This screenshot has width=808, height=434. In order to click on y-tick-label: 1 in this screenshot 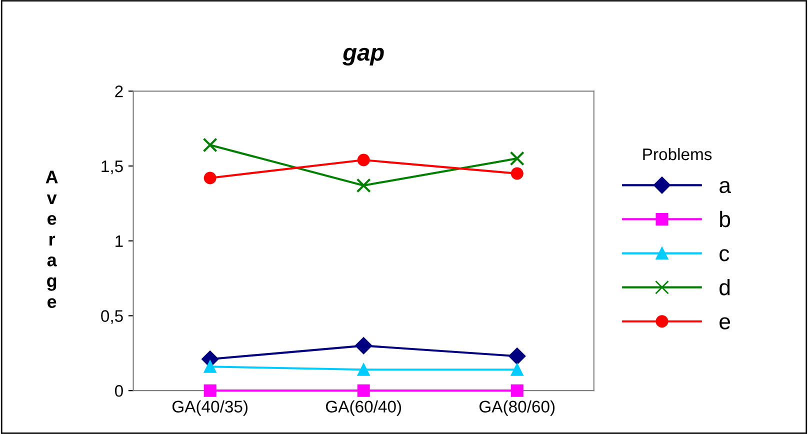, I will do `click(119, 241)`.